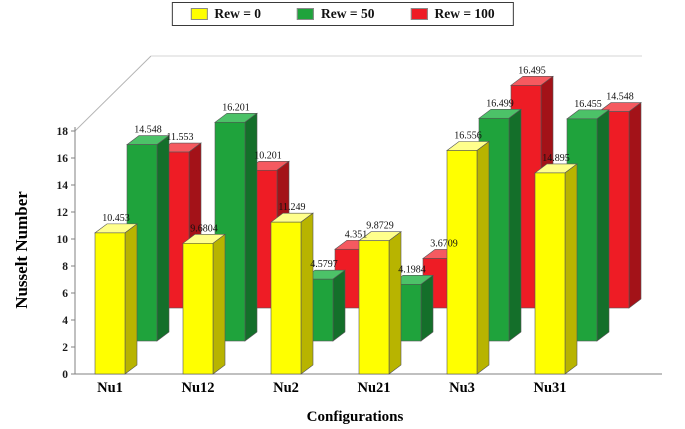 Image resolution: width=685 pixels, height=429 pixels. I want to click on bar-value-label: 4.351, so click(356, 234).